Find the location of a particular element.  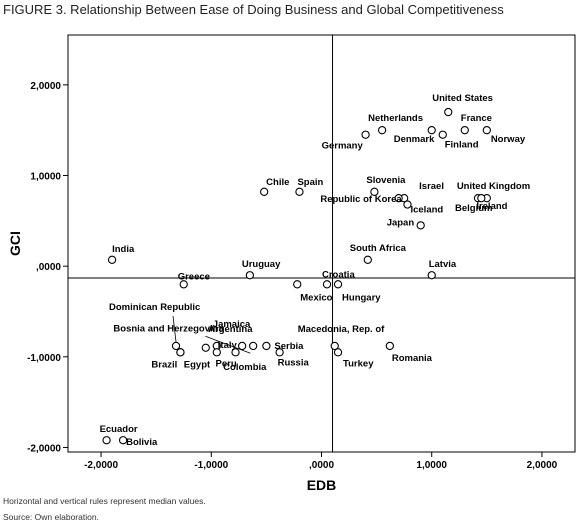

leader-bosnia is located at coordinates (228, 344).